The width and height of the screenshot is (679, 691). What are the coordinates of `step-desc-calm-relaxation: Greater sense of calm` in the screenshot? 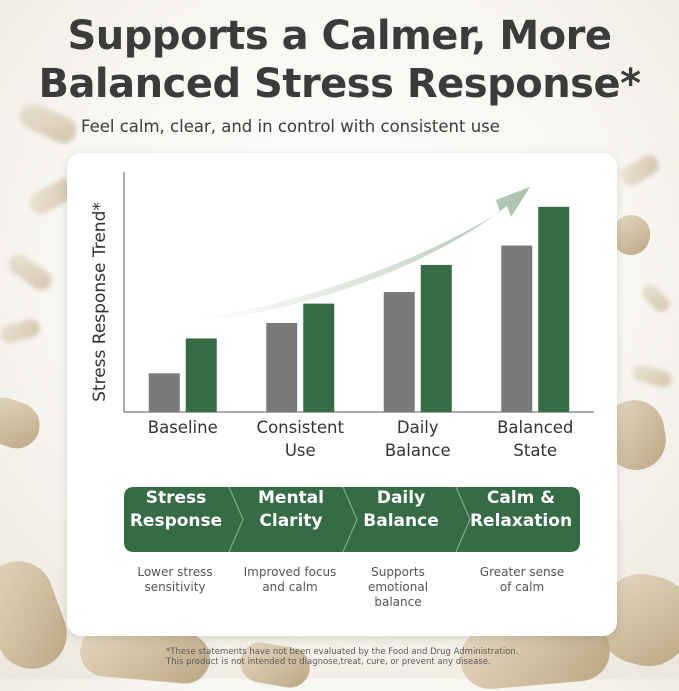 It's located at (522, 579).